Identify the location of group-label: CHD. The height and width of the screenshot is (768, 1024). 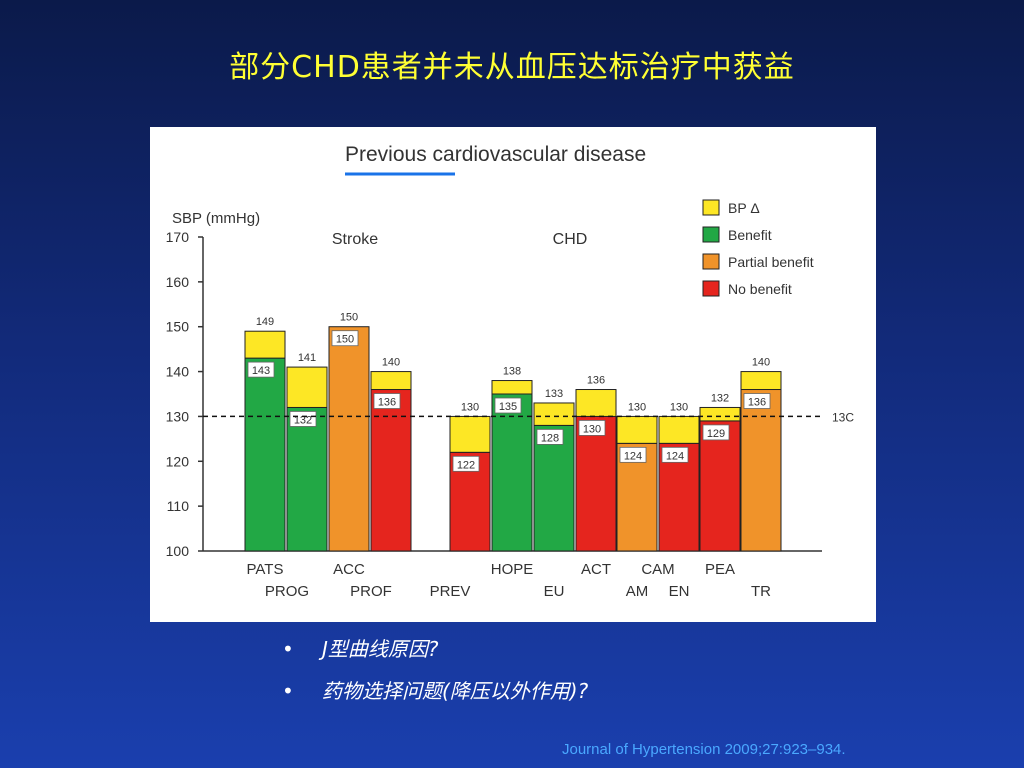
(570, 239).